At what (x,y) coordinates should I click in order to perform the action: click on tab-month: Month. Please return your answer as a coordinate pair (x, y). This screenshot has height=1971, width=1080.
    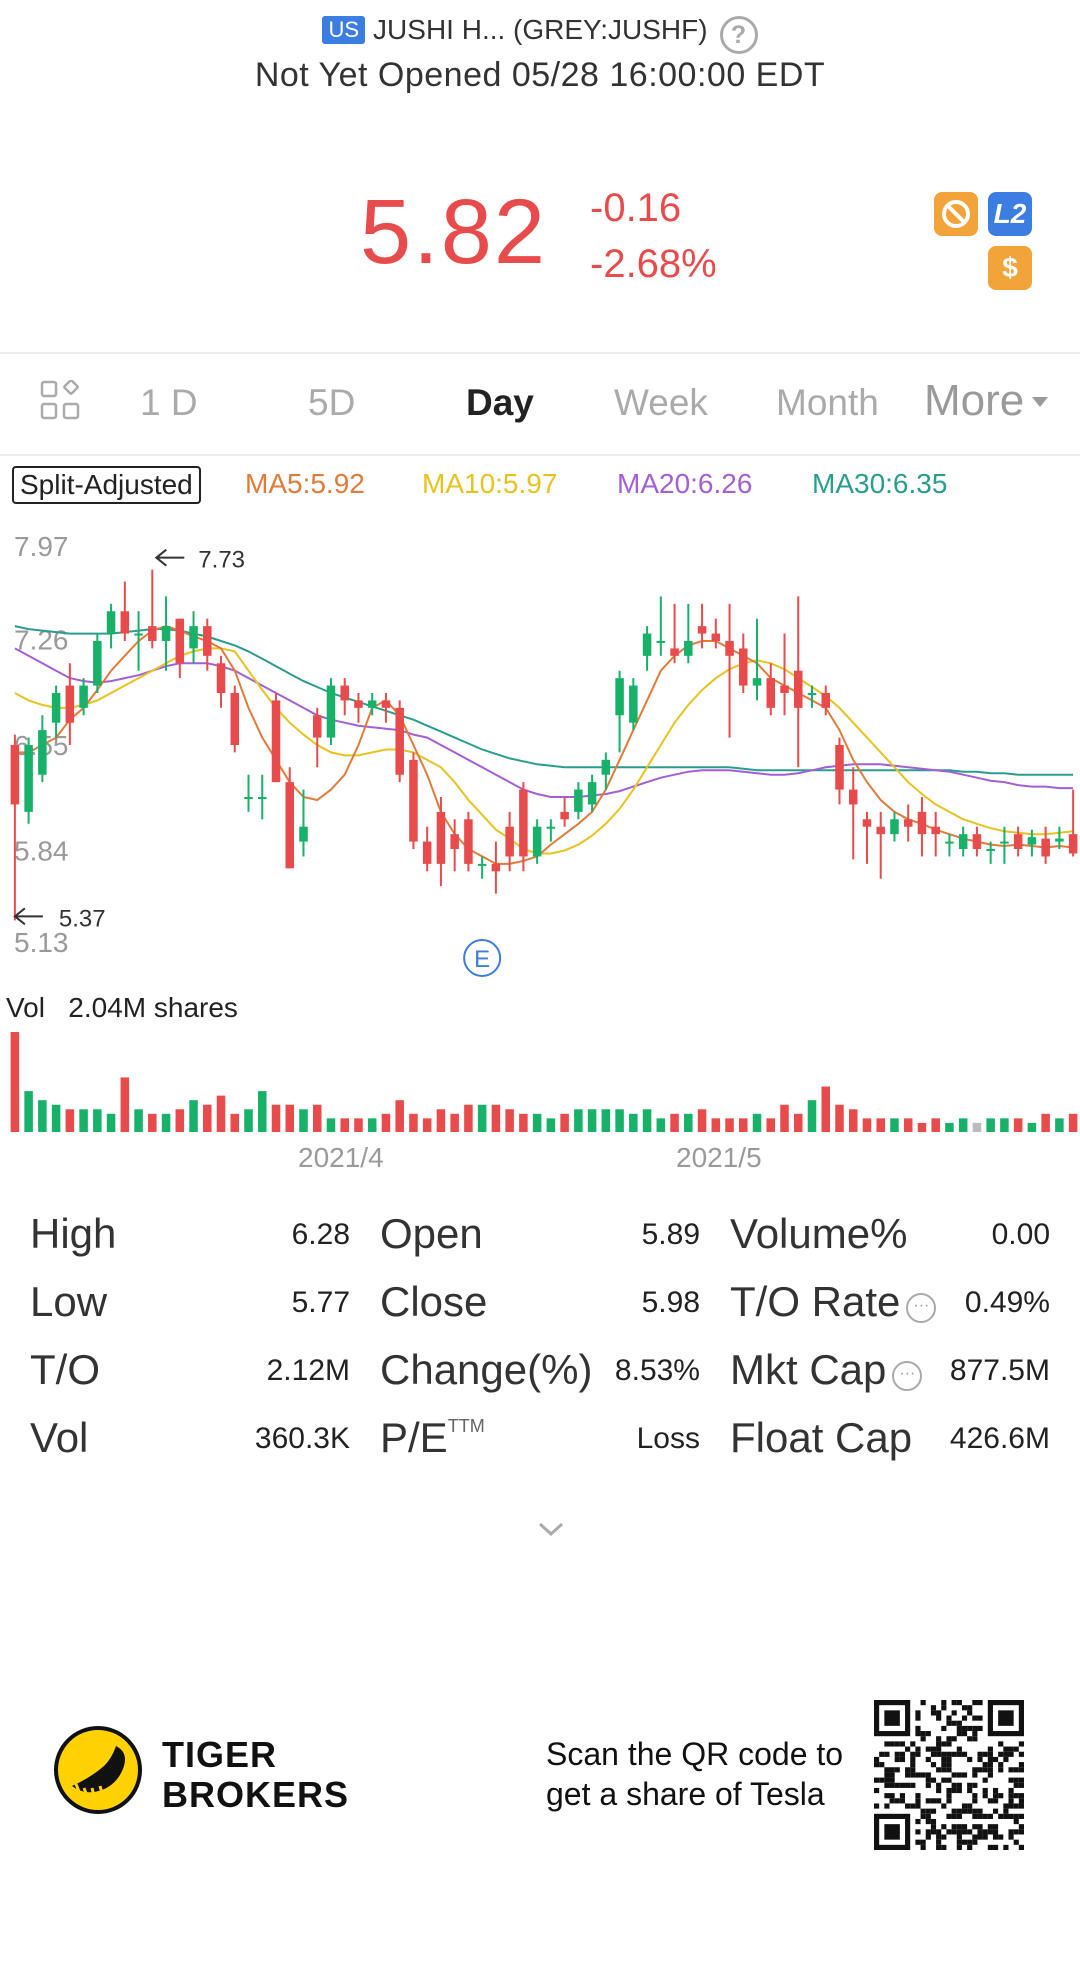
    Looking at the image, I should click on (827, 402).